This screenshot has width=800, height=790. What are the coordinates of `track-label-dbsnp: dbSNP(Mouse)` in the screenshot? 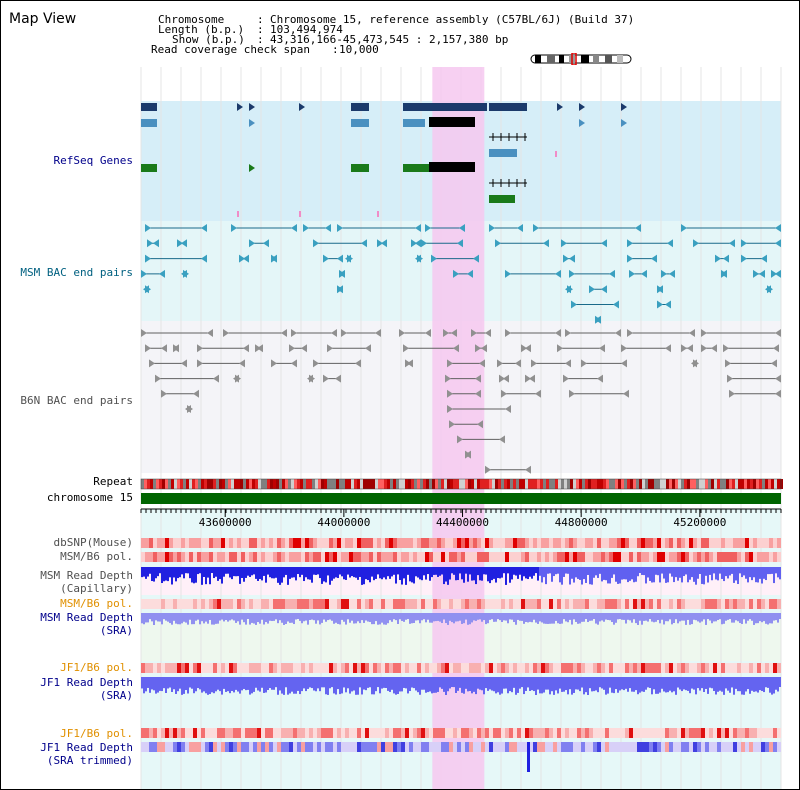 It's located at (93, 542).